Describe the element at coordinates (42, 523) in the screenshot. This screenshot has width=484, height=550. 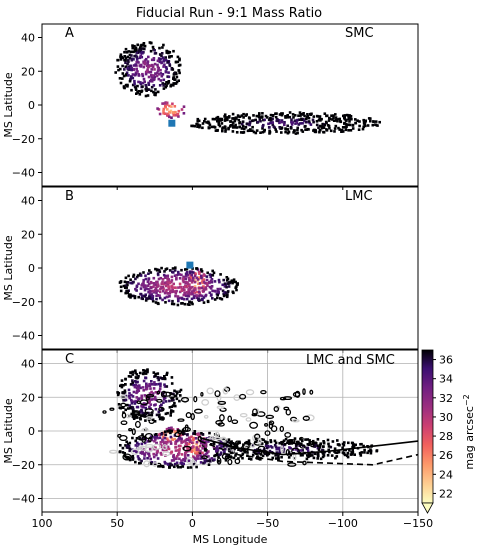
I see `x-tick-label: 100` at that location.